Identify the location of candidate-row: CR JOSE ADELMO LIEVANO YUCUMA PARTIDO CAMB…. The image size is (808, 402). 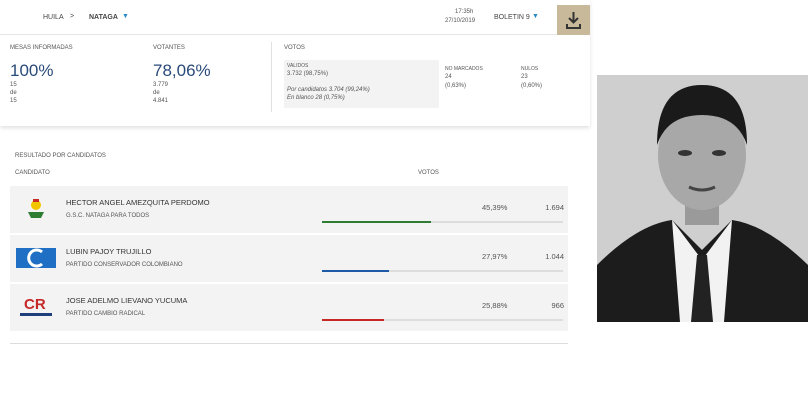
(289, 307).